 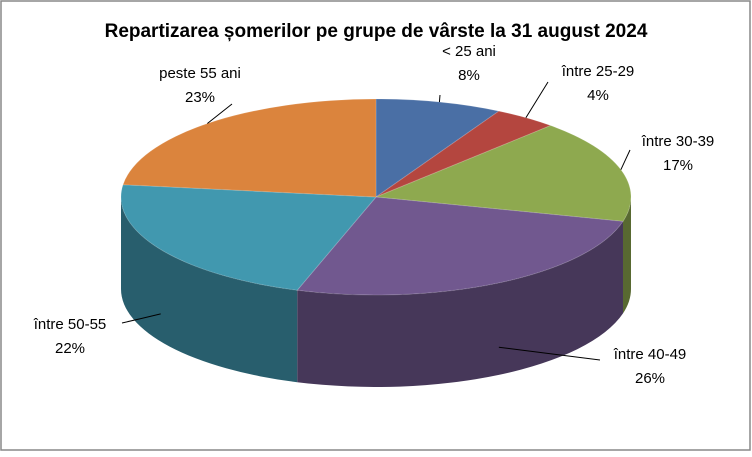 What do you see at coordinates (598, 95) in the screenshot?
I see `data-label-value: 4%` at bounding box center [598, 95].